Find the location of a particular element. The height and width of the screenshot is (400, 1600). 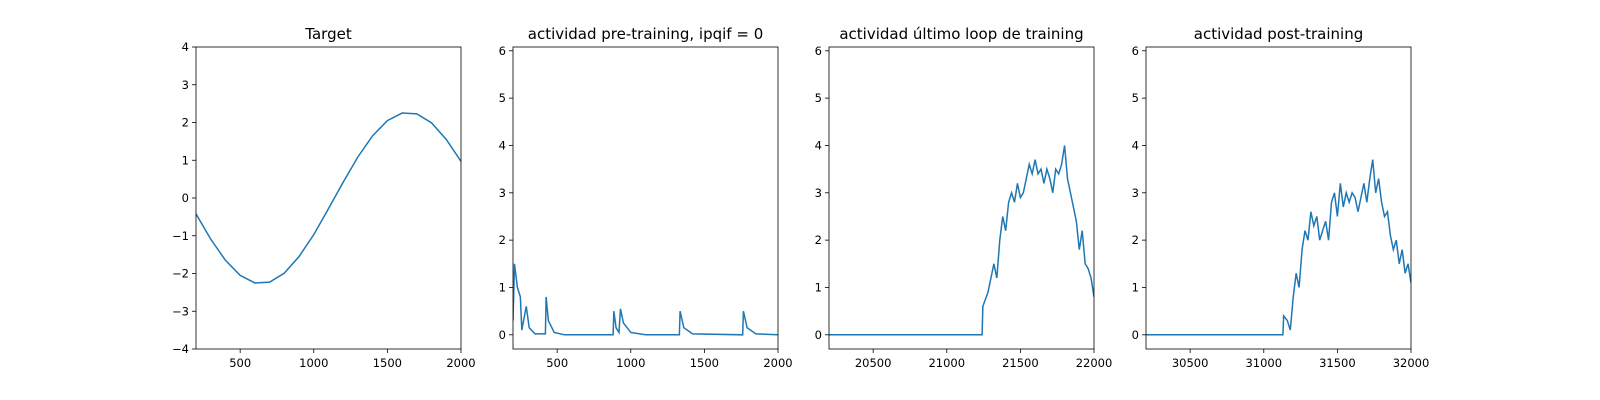

x-tick-label: 21500 is located at coordinates (1020, 363).